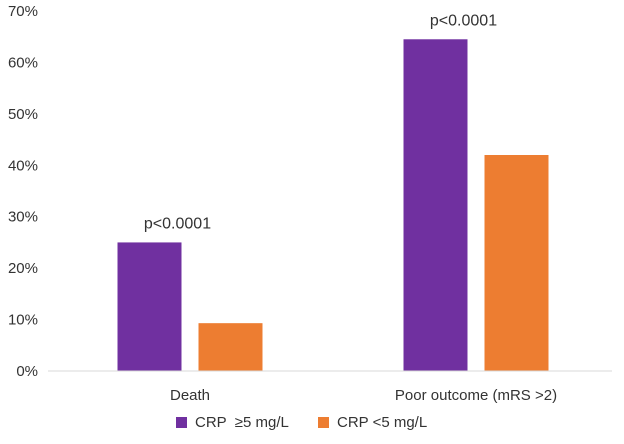 The image size is (624, 444). I want to click on legend: CRP ≥5 mg/L CRP <5 mg/L, so click(301, 422).